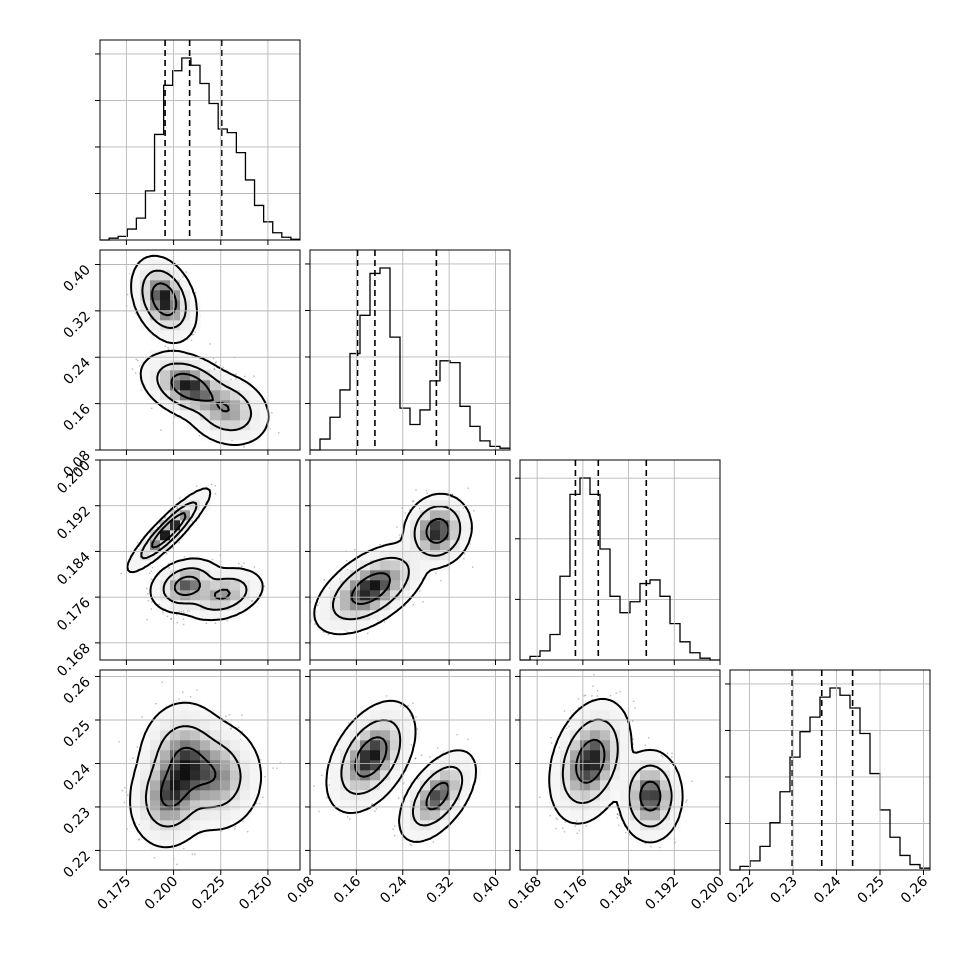 Image resolution: width=970 pixels, height=970 pixels. Describe the element at coordinates (870, 890) in the screenshot. I see `x-tick-label: 0.25` at that location.